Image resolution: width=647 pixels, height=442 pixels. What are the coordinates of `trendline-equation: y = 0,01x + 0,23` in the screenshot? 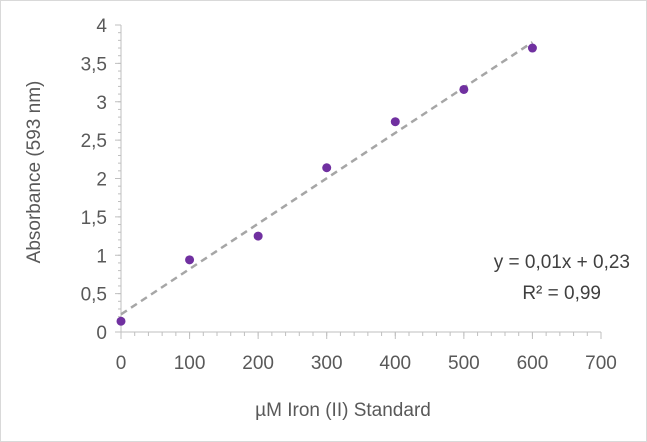 It's located at (562, 262).